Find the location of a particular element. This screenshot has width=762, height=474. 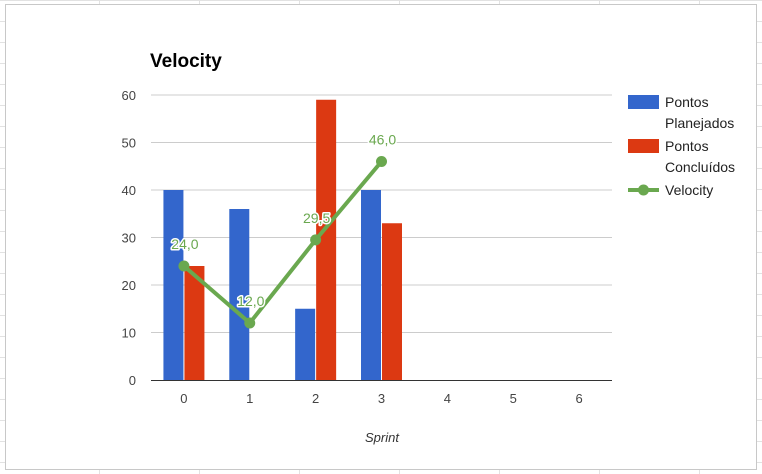

legend: Pontos Planejados Pontos Concluídos Velocity is located at coordinates (681, 146).